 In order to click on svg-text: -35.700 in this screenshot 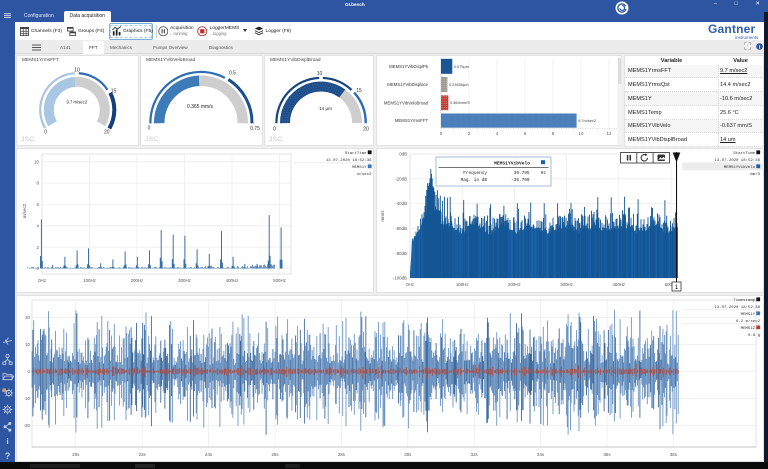, I will do `click(520, 180)`.